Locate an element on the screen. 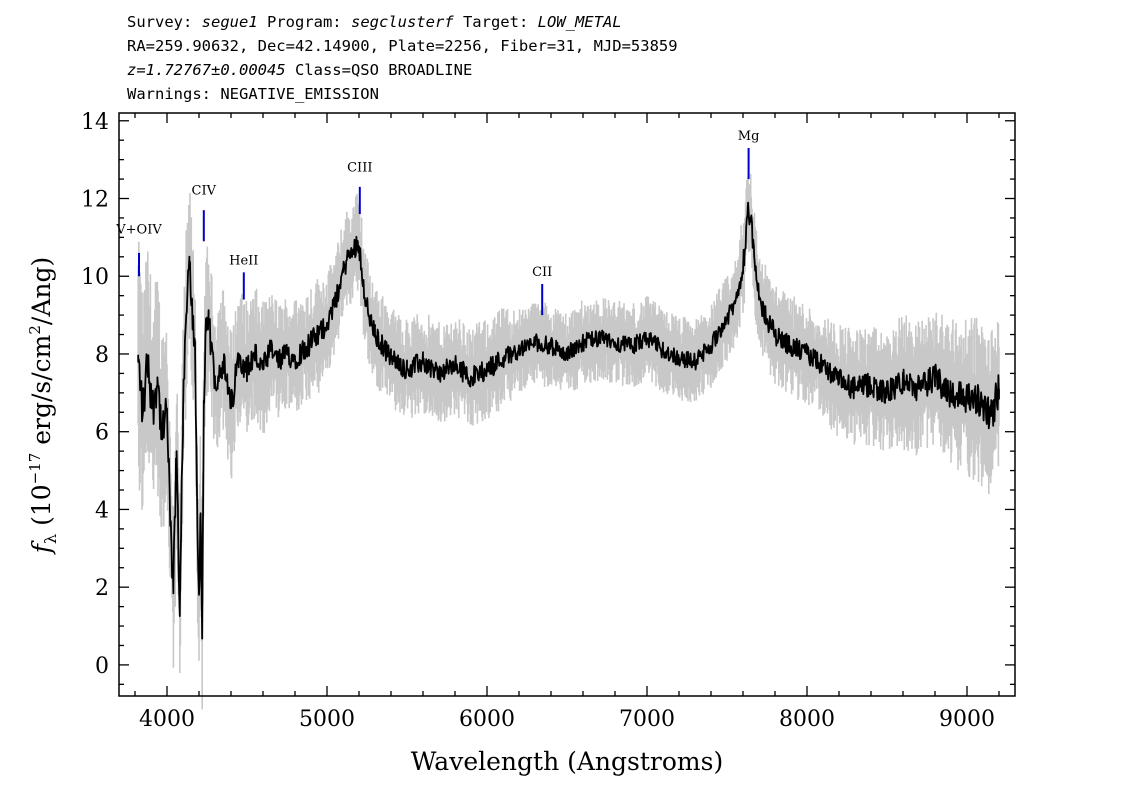  x-tick-label: 8000 is located at coordinates (807, 719).